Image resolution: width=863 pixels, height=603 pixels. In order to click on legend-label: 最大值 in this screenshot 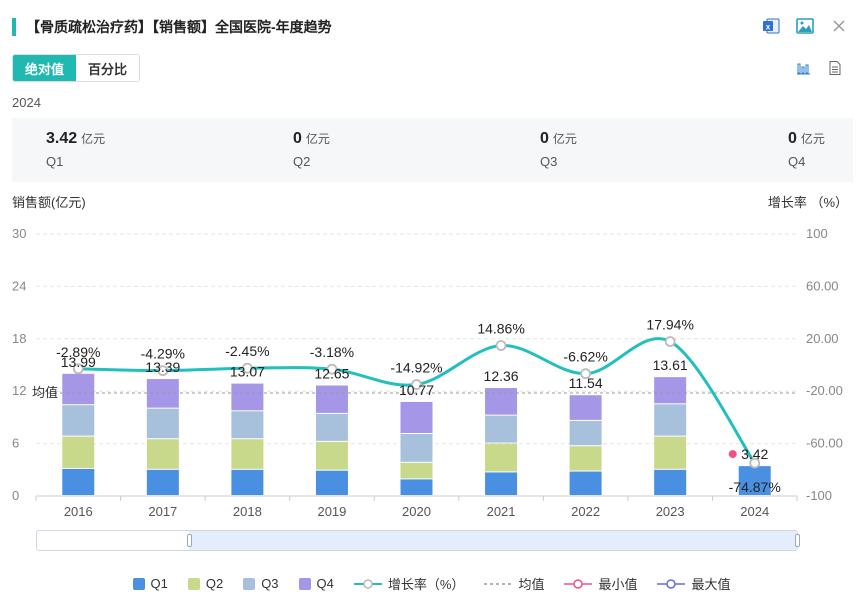, I will do `click(711, 584)`.